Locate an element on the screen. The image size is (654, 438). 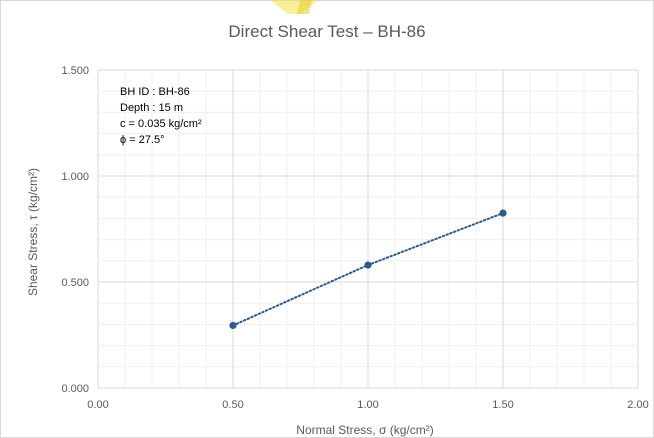
y-axis-ticks: 0.000 0.500 1.000 1.500 is located at coordinates (75, 230).